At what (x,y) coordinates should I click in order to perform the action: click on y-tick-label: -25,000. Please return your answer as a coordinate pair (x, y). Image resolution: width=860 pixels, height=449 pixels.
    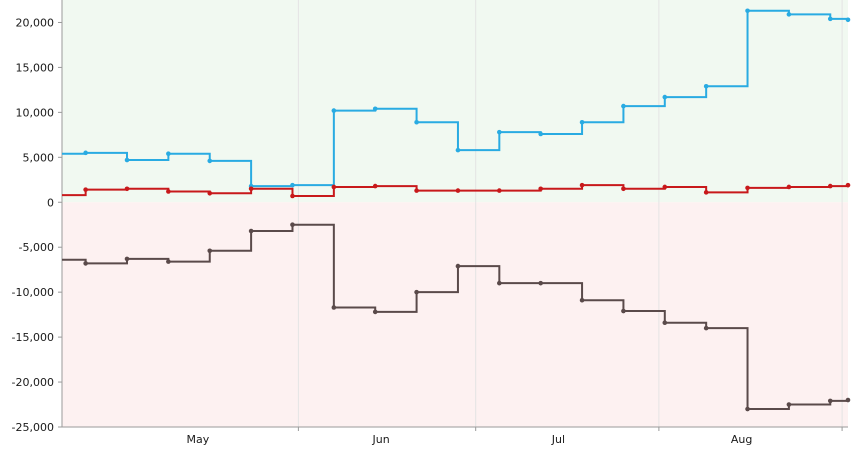
    Looking at the image, I should click on (33, 427).